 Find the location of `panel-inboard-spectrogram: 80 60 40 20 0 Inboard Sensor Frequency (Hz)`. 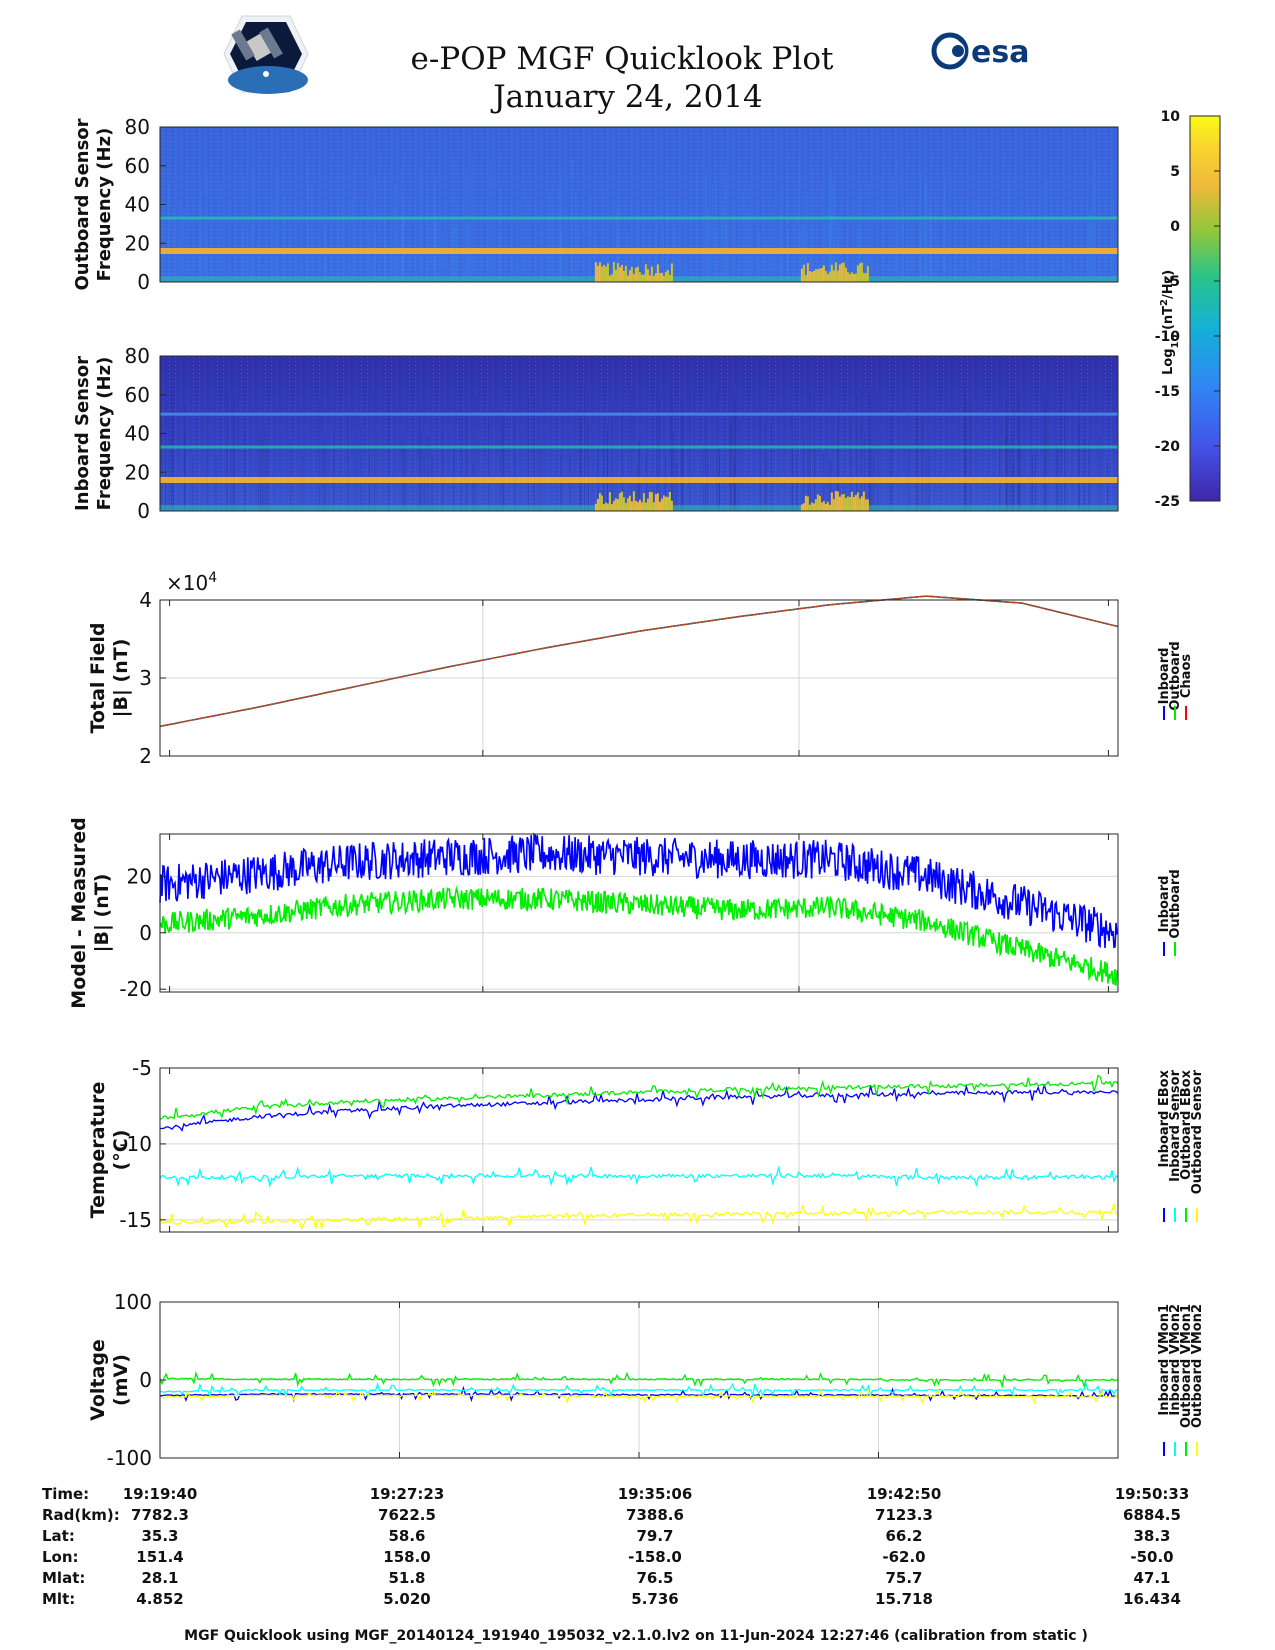

panel-inboard-spectrogram: 80 60 40 20 0 Inboard Sensor Frequency (Hz) is located at coordinates (595, 433).